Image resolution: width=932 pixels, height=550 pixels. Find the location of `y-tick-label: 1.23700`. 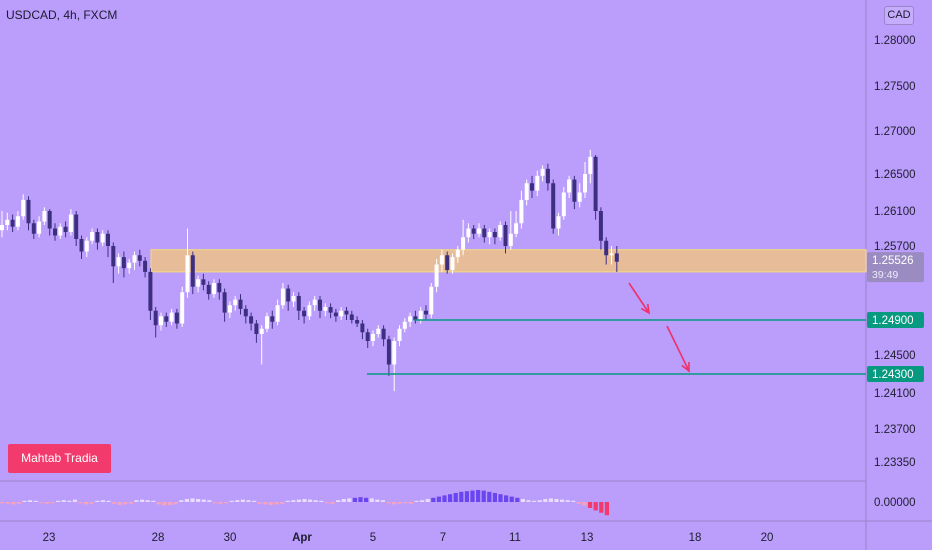

y-tick-label: 1.23700 is located at coordinates (895, 430).